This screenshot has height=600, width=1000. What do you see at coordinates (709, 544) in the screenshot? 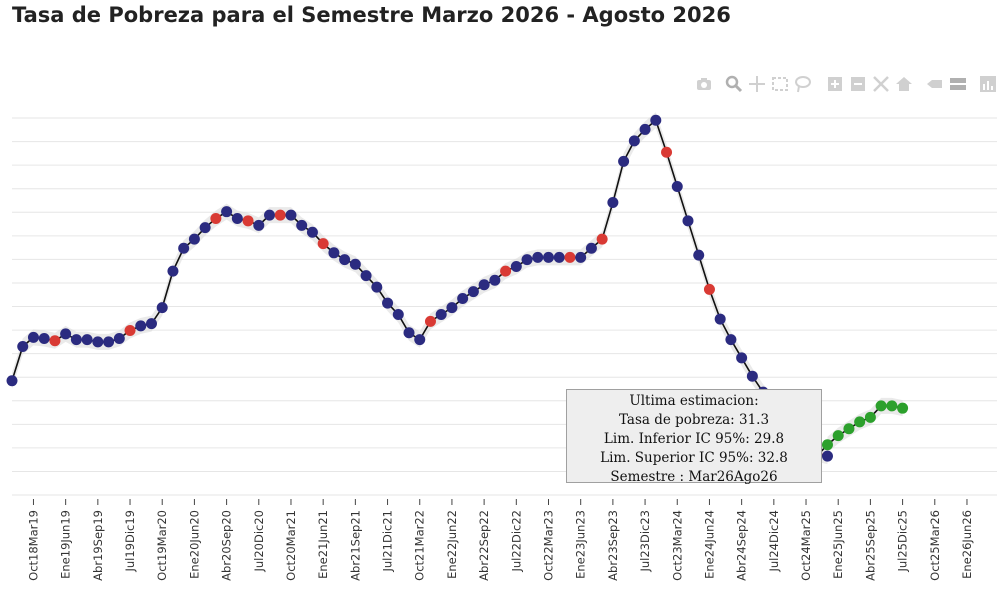
I see `x-tick-label: Ene24Jun24` at bounding box center [709, 544].